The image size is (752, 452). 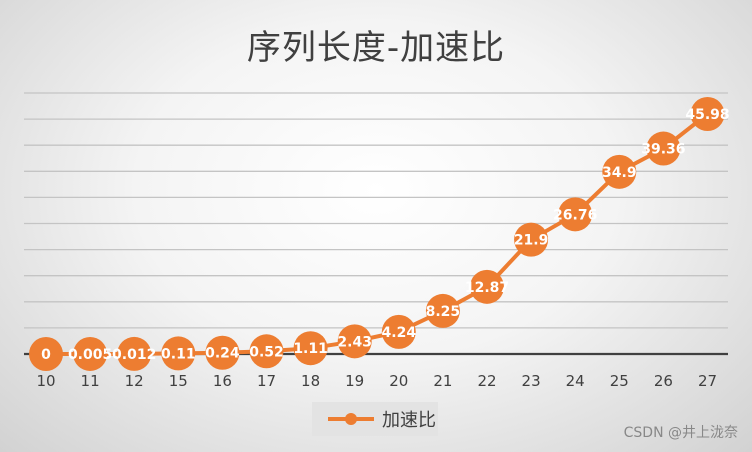 I want to click on data-label: 12.87, so click(x=487, y=288).